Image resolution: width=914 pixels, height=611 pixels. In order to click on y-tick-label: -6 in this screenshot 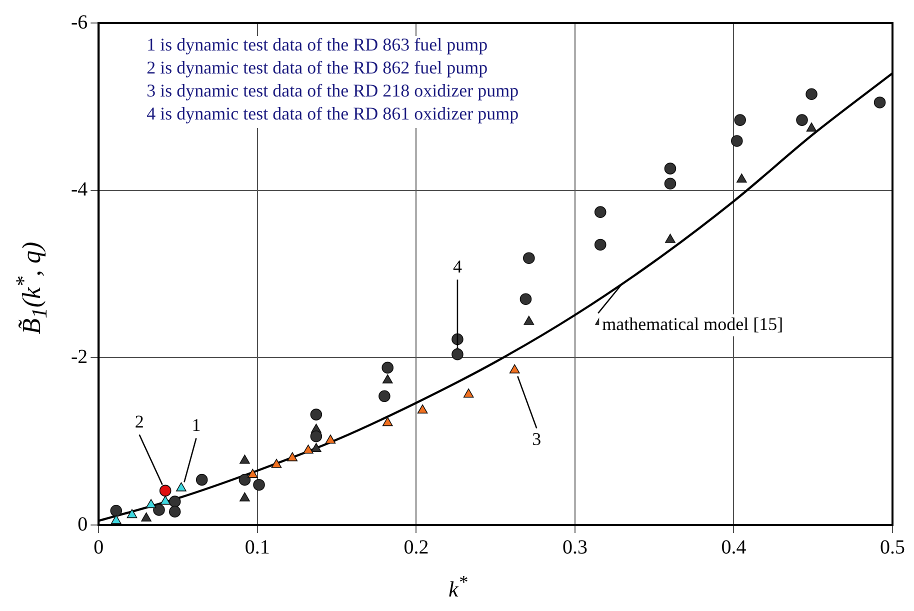, I will do `click(79, 22)`.